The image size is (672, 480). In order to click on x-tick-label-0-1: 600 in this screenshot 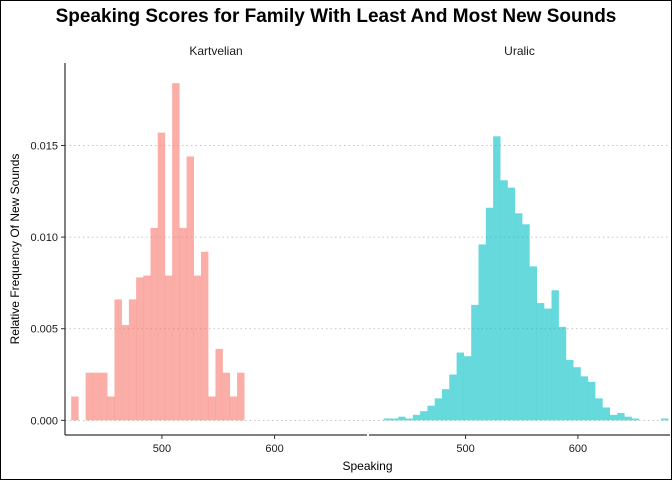, I will do `click(274, 449)`.